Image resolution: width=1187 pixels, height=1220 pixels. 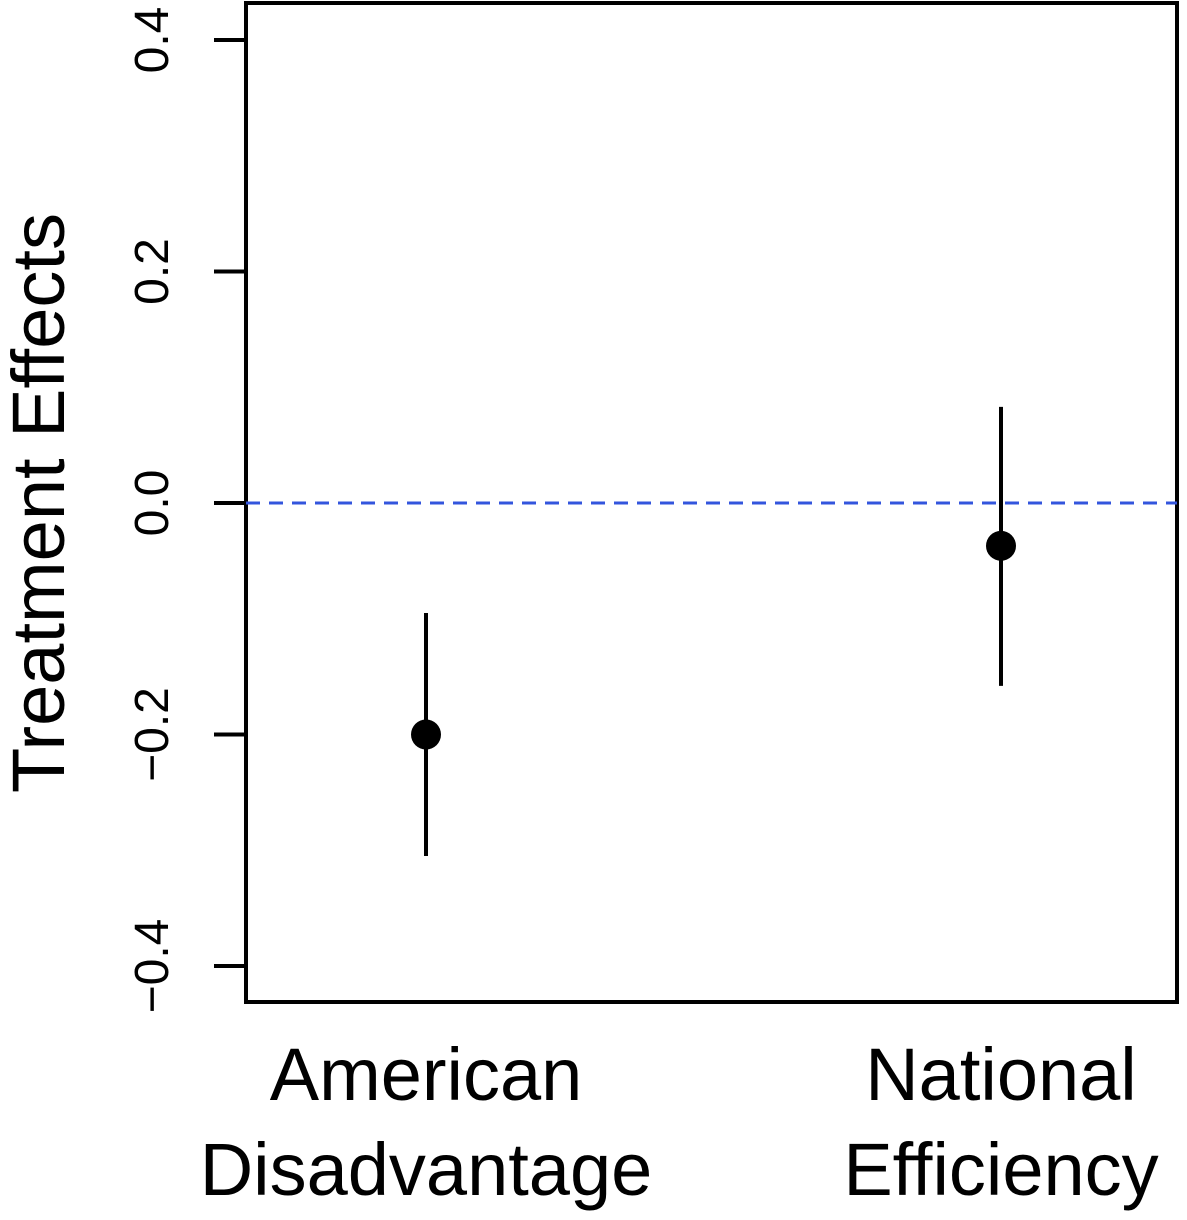 I want to click on y-tick-label: 0.2, so click(x=152, y=271).